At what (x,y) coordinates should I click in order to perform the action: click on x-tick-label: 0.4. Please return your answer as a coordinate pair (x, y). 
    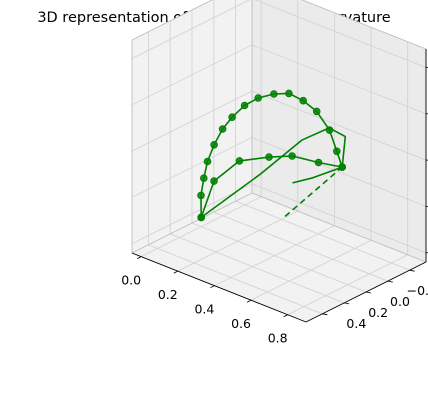
    Looking at the image, I should click on (204, 309).